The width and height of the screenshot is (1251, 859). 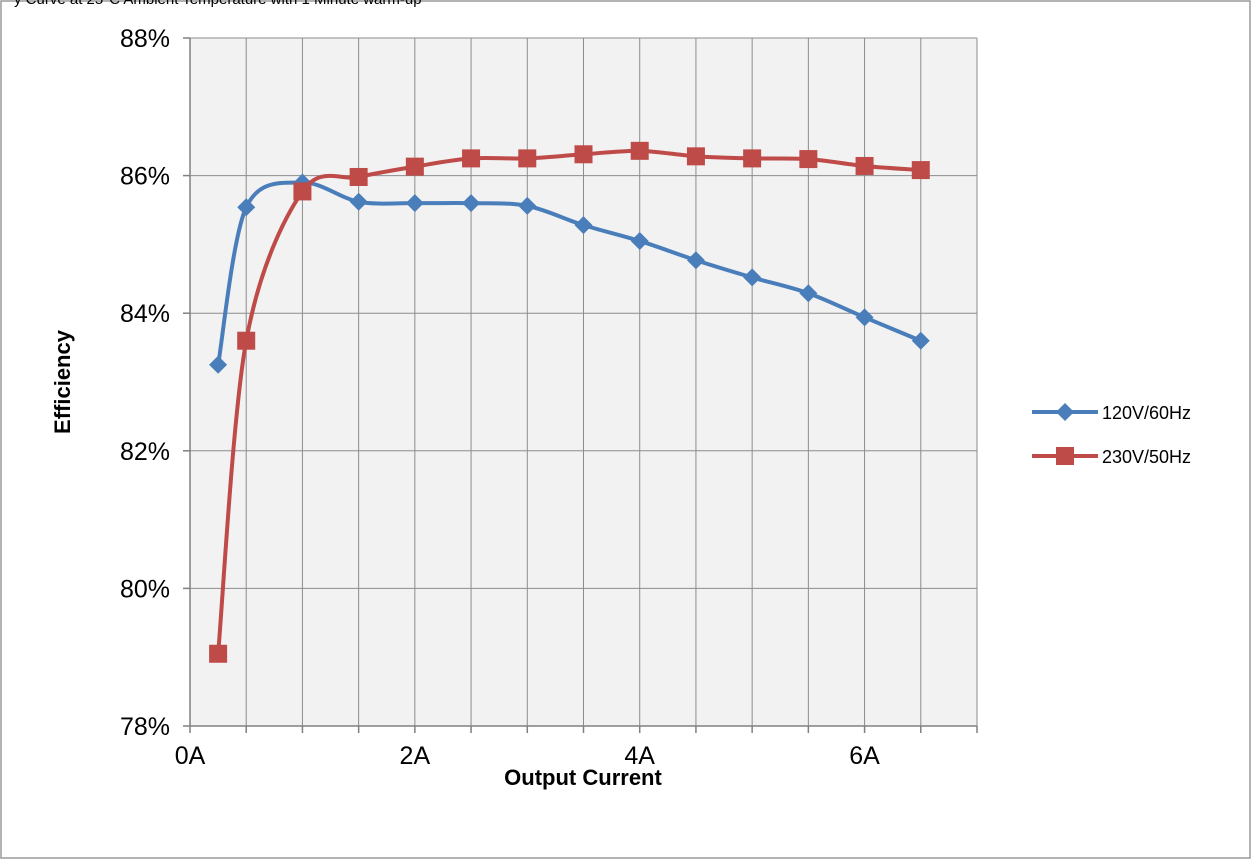 What do you see at coordinates (145, 177) in the screenshot?
I see `y-tick-label: 86%` at bounding box center [145, 177].